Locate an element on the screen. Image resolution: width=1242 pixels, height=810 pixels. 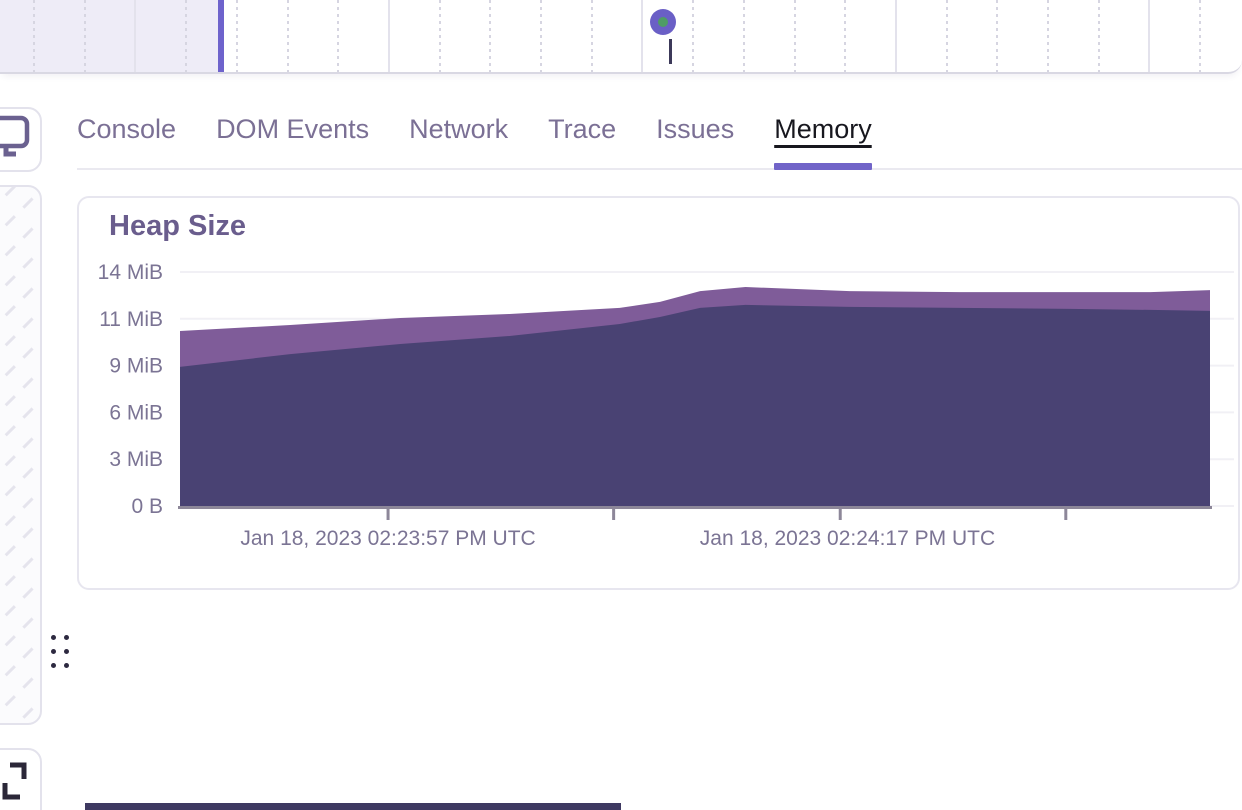
marker-stem is located at coordinates (670, 51).